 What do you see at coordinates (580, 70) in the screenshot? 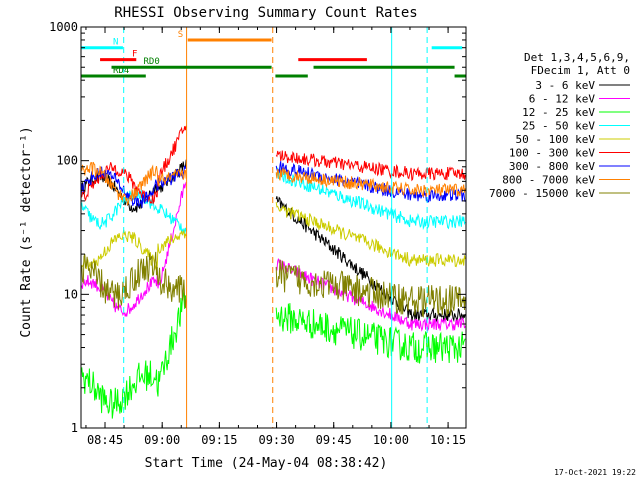
I see `legend-header: FDecim 1, Att 0` at bounding box center [580, 70].